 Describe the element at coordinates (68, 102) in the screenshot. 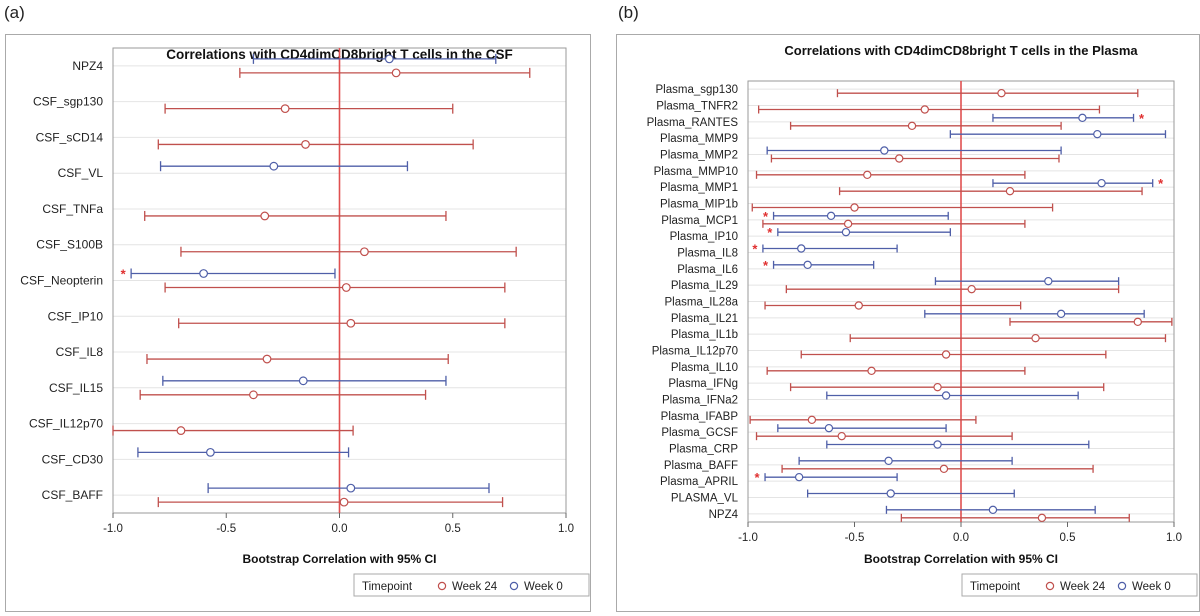

I see `category-label-csf-sgp130: CSF_sgp130` at that location.